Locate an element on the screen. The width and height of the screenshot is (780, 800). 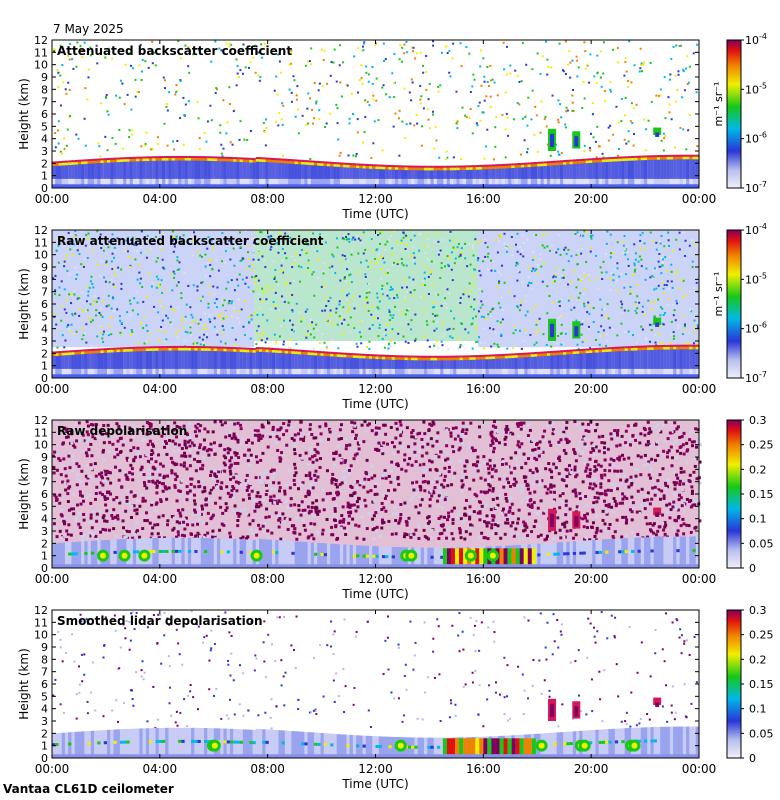
field-fill-day is located at coordinates (366, 285).